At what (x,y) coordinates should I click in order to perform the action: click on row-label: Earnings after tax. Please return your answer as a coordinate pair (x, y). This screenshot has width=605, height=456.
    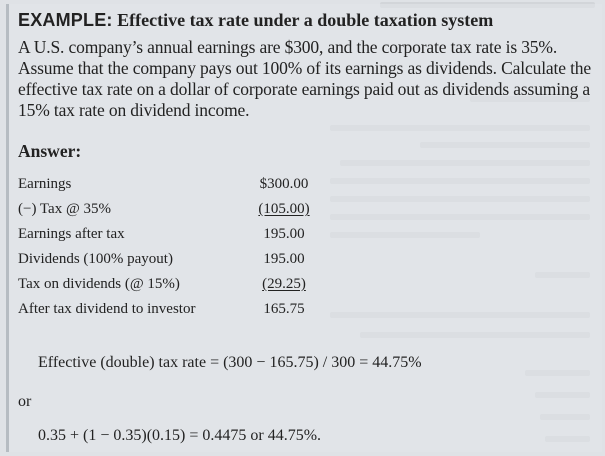
    Looking at the image, I should click on (71, 234).